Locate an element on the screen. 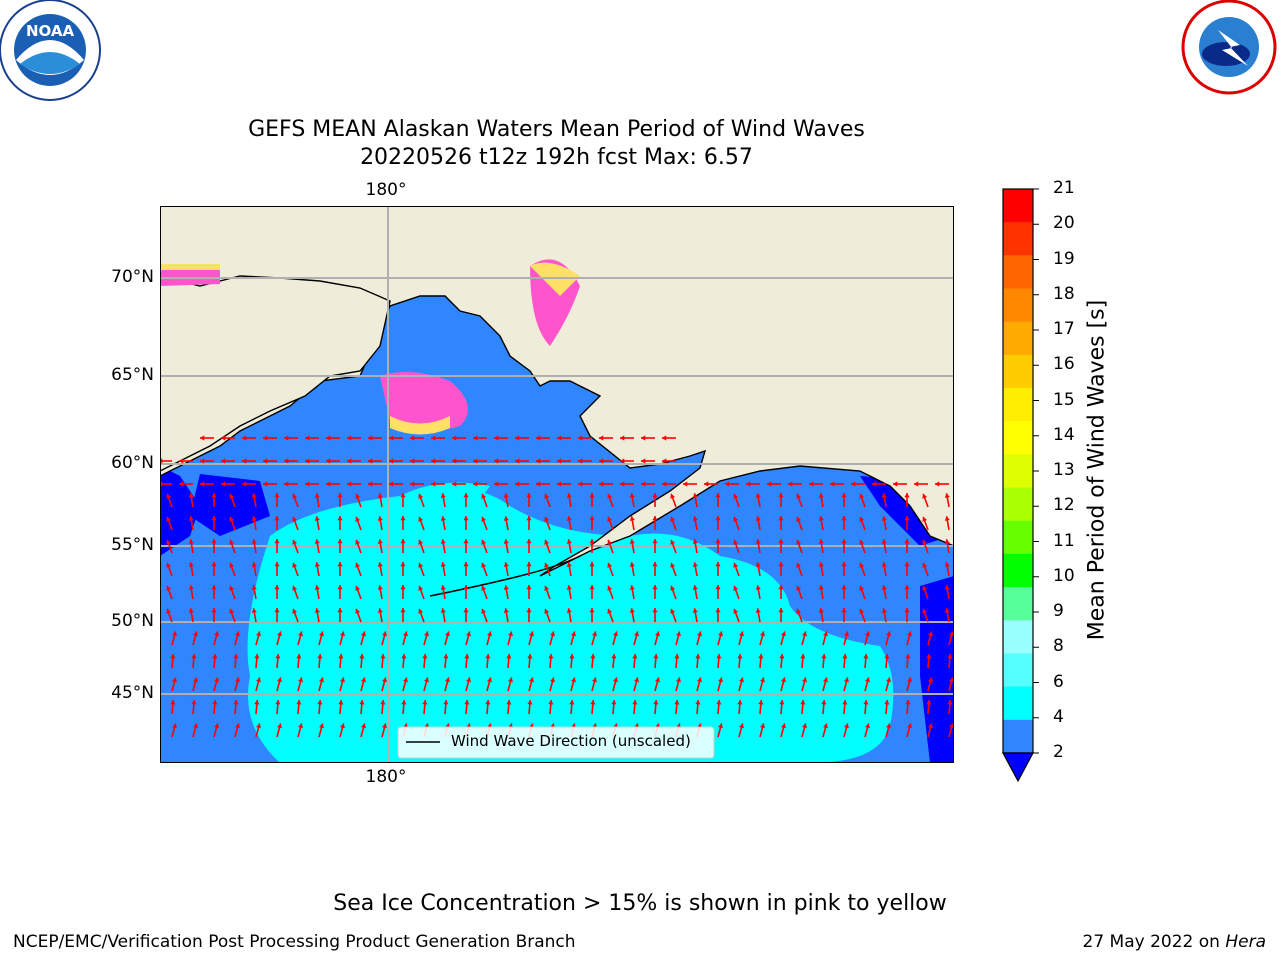 The width and height of the screenshot is (1280, 960). sea-ice-north-bering is located at coordinates (424, 401).